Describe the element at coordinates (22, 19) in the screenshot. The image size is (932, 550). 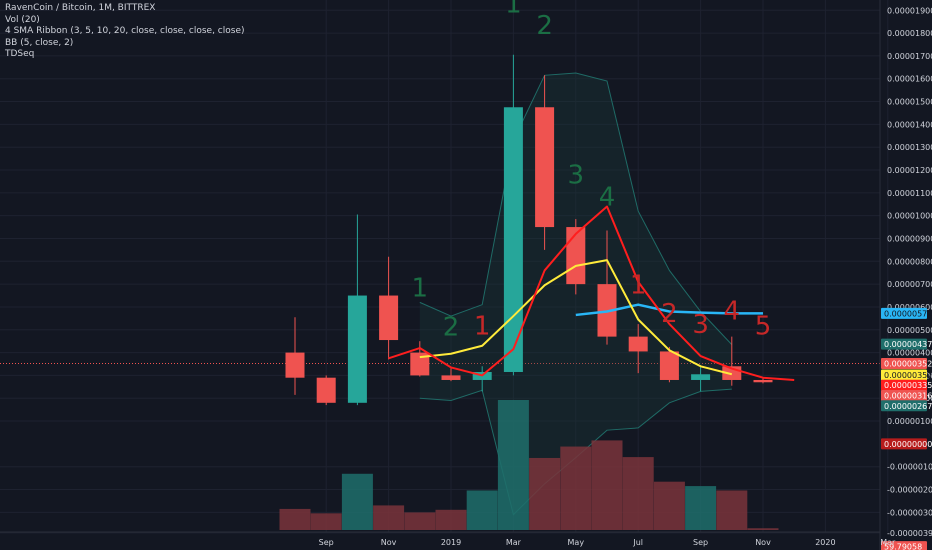
I see `legend-volume: Vol (20)` at that location.